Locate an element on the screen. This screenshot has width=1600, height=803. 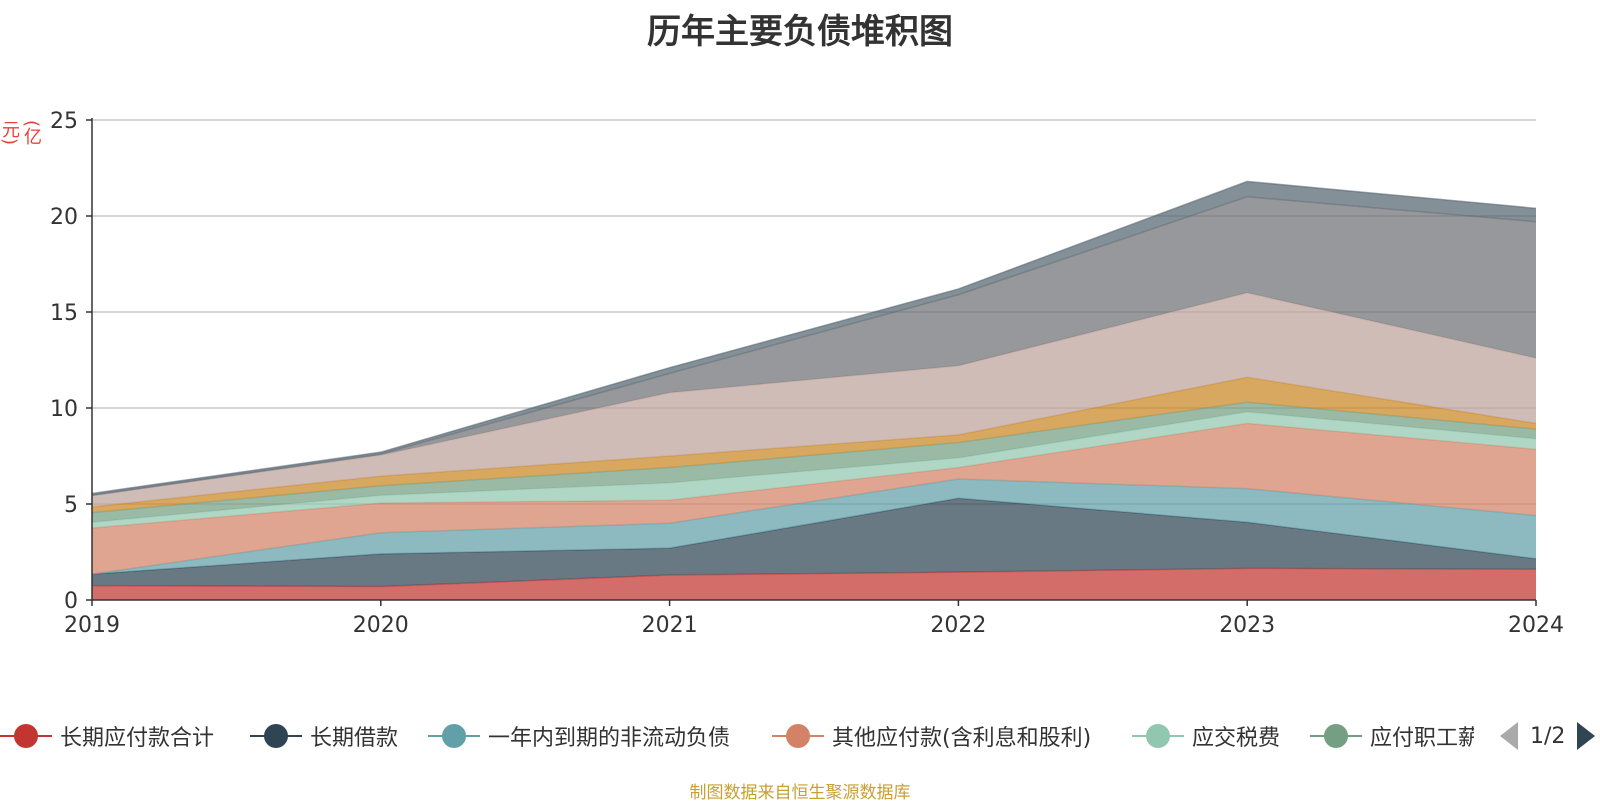
y-tick-label: 20 is located at coordinates (64, 217).